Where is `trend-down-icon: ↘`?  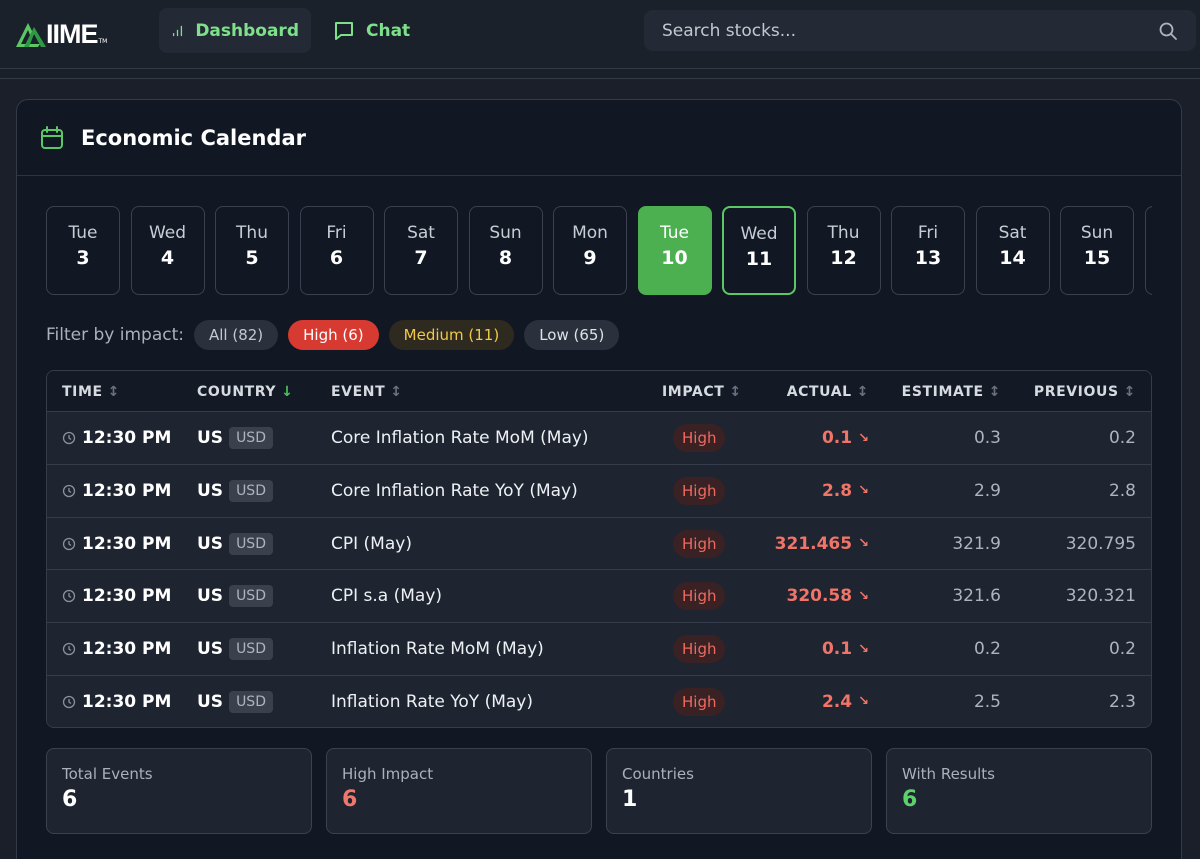
trend-down-icon: ↘ is located at coordinates (863, 702).